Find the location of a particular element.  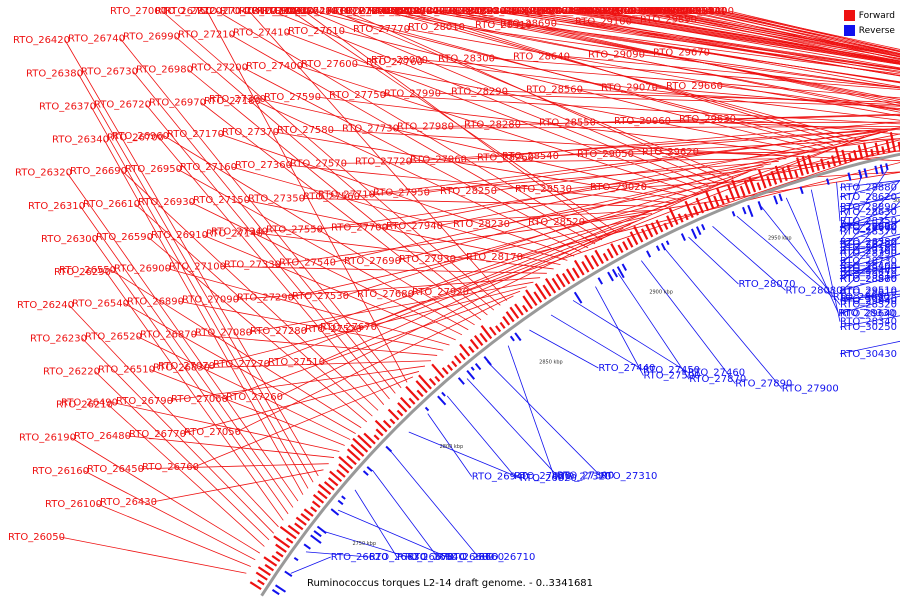

forward-gene-label: RTO_26340 is located at coordinates (80, 140).